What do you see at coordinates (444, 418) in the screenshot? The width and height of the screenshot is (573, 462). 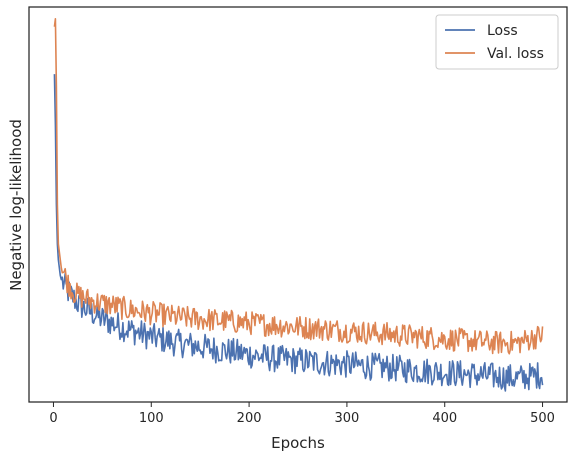 I see `x-tick-label: 400` at bounding box center [444, 418].